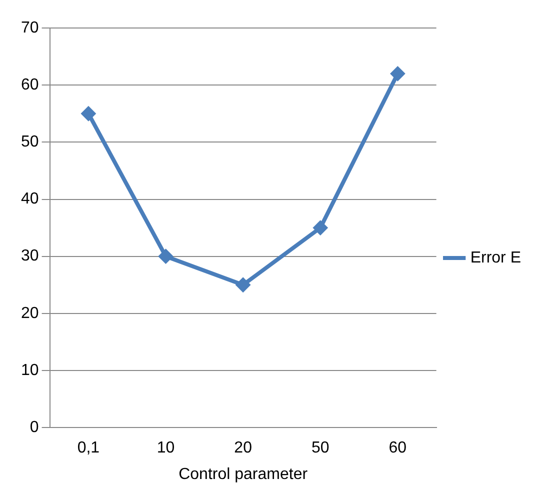 The height and width of the screenshot is (501, 549). What do you see at coordinates (320, 448) in the screenshot?
I see `x-tick-label: 50` at bounding box center [320, 448].